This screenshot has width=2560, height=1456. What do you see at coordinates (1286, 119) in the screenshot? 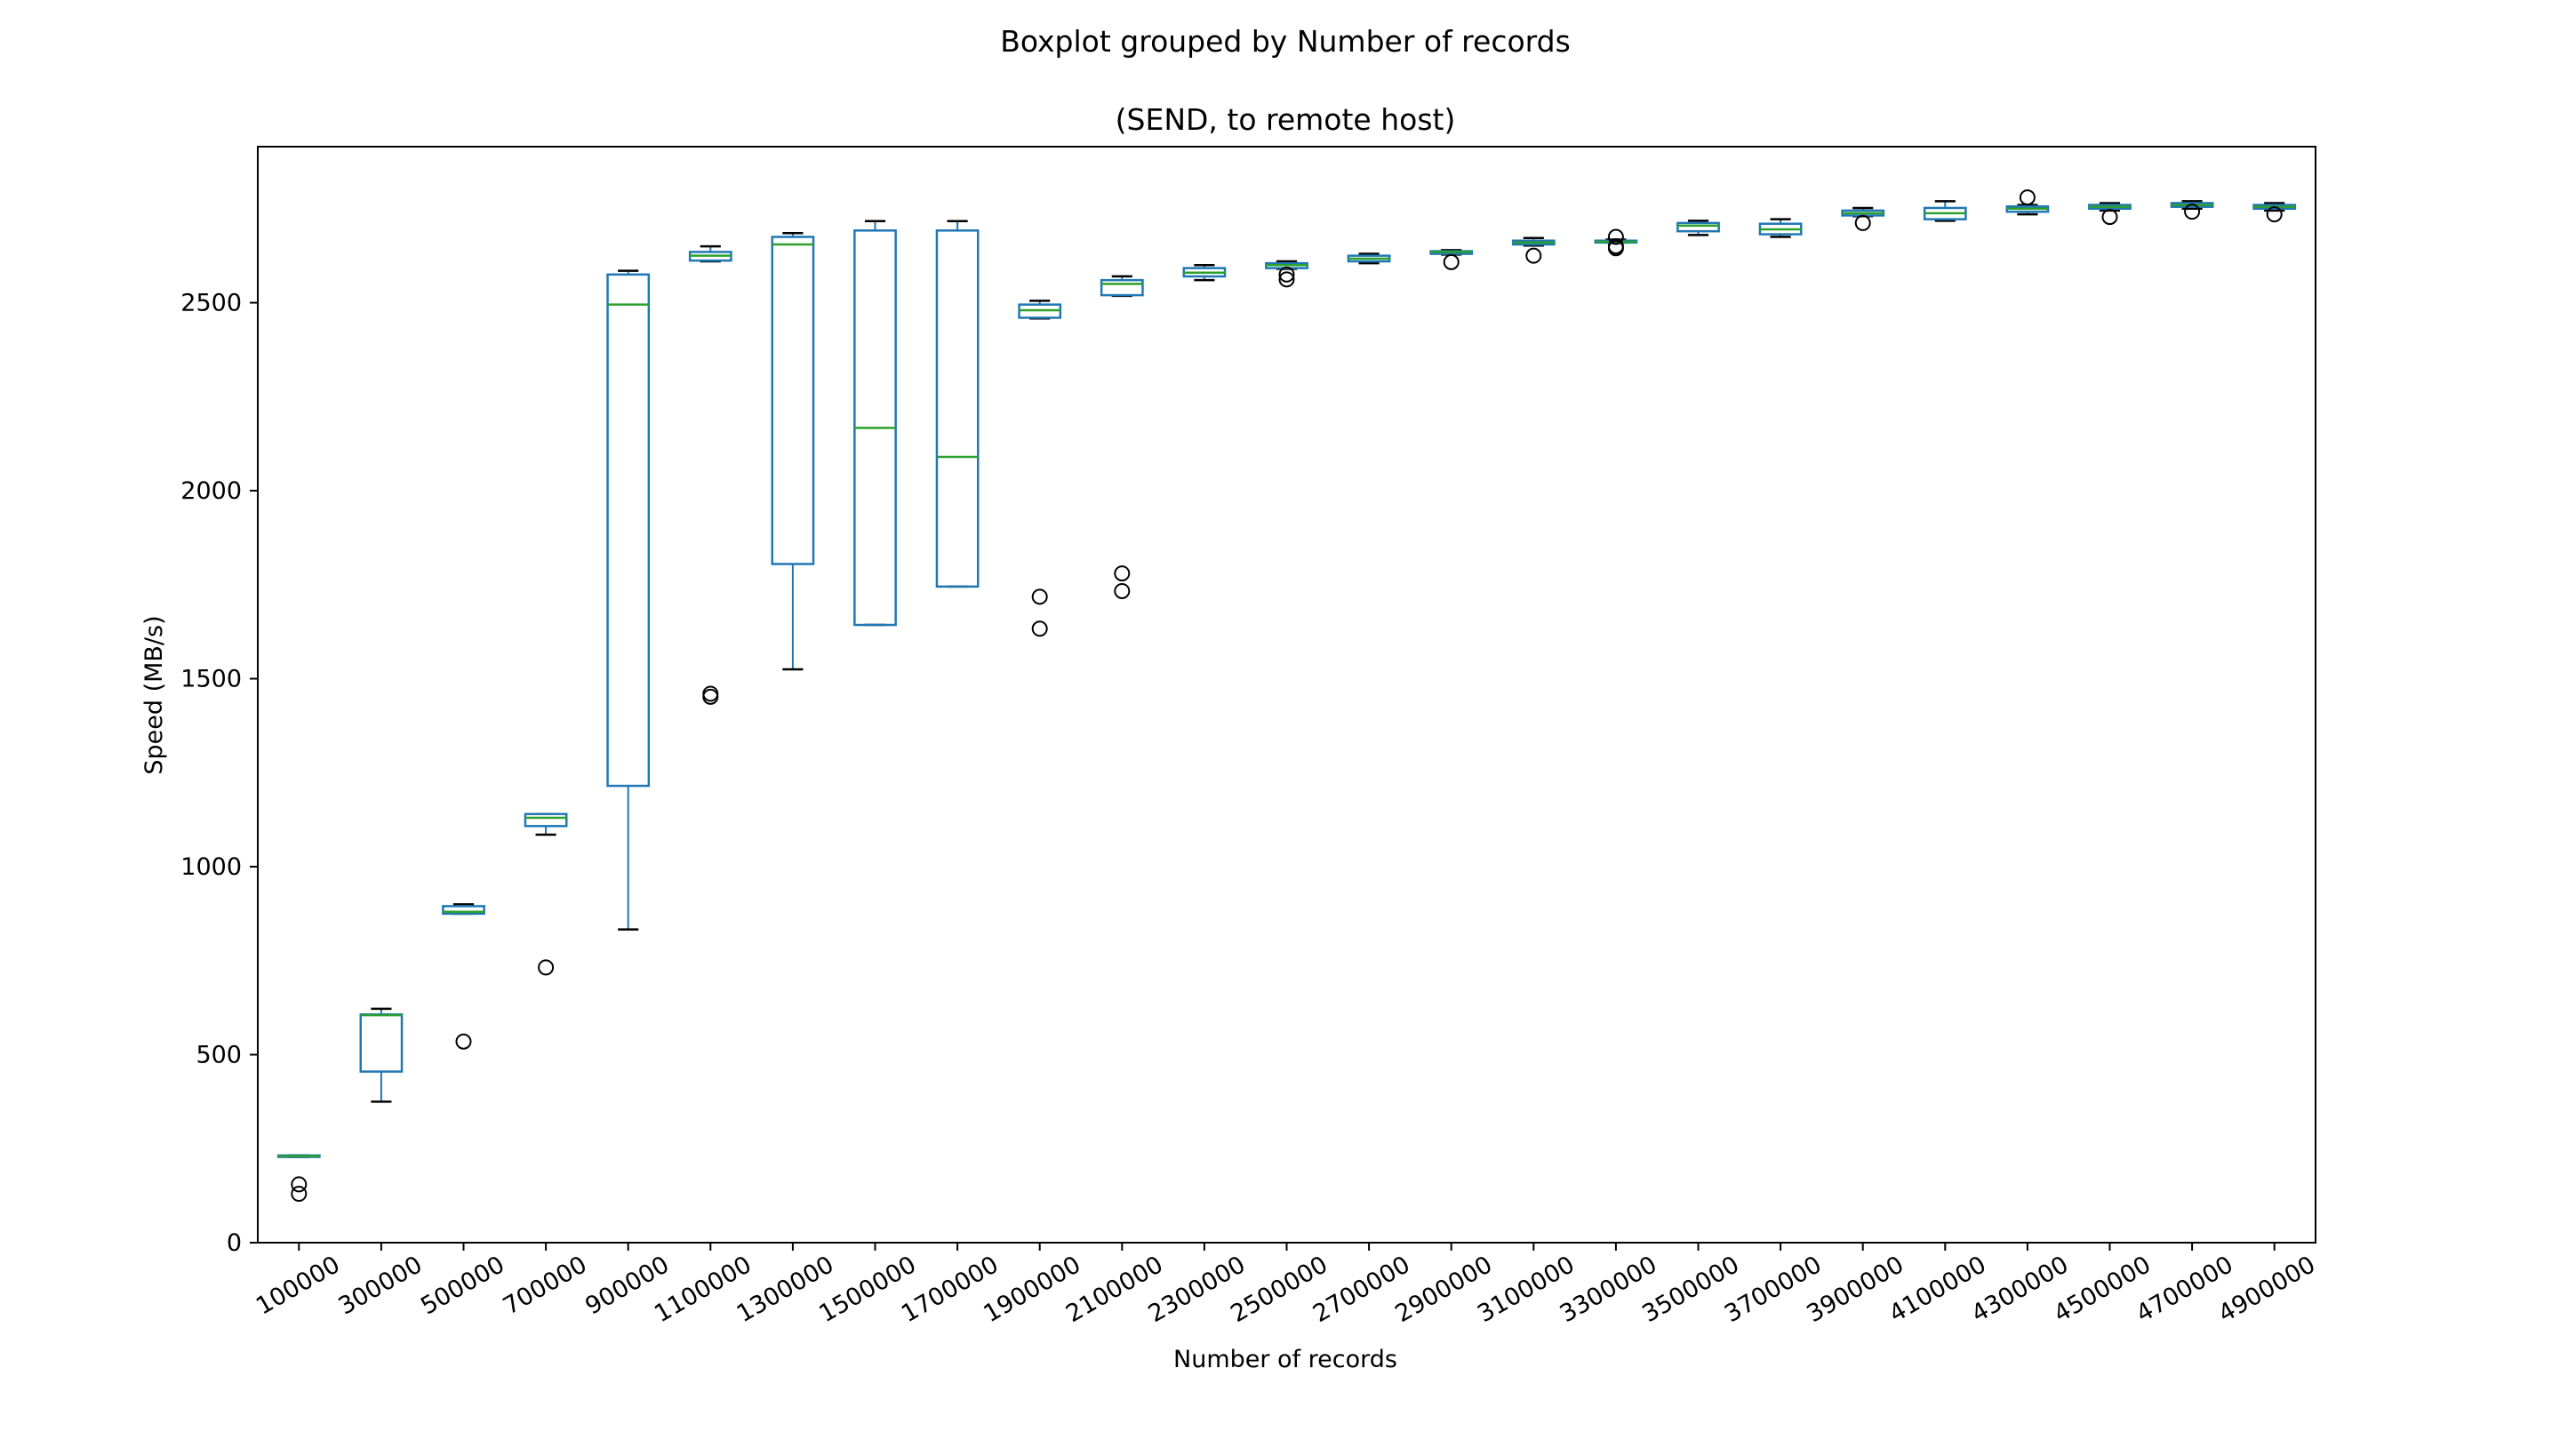
I see `chart-subtitle: (SEND, to remote host)` at bounding box center [1286, 119].